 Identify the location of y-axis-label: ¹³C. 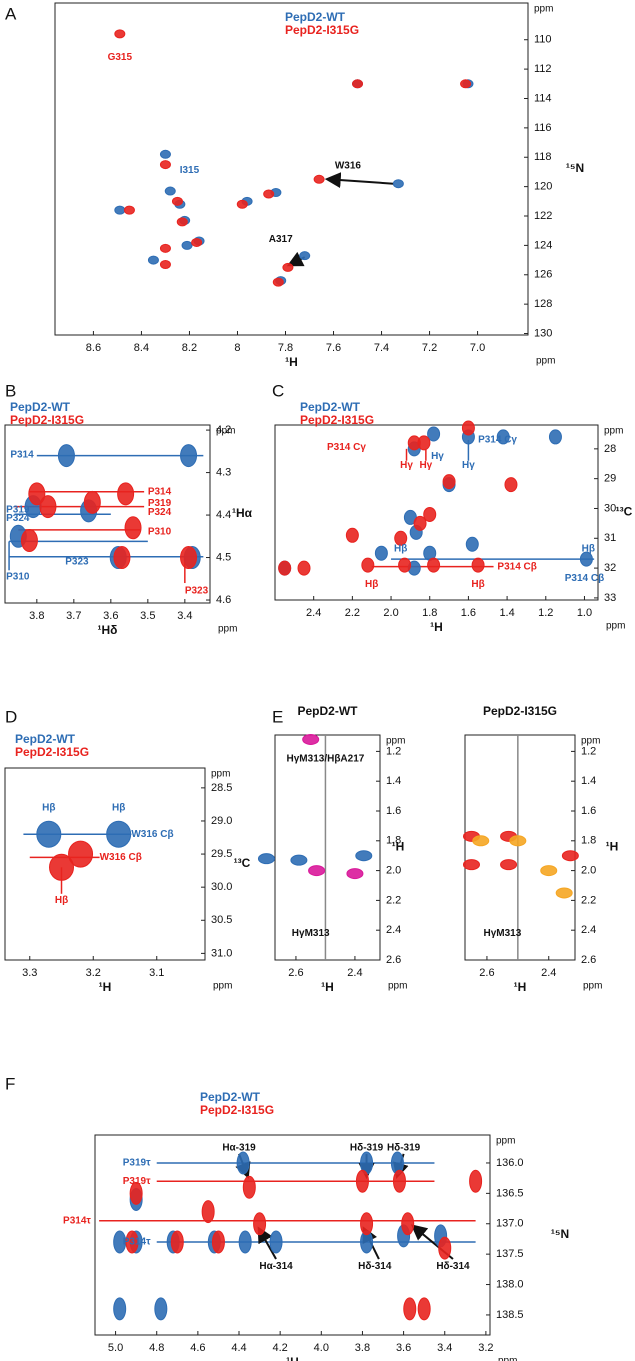
(242, 863).